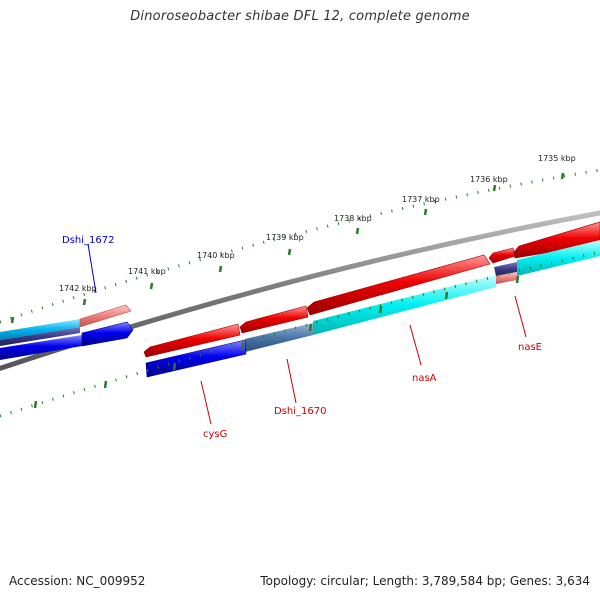 Image resolution: width=600 pixels, height=600 pixels. Describe the element at coordinates (505, 269) in the screenshot. I see `gene-segment-navy-right` at that location.